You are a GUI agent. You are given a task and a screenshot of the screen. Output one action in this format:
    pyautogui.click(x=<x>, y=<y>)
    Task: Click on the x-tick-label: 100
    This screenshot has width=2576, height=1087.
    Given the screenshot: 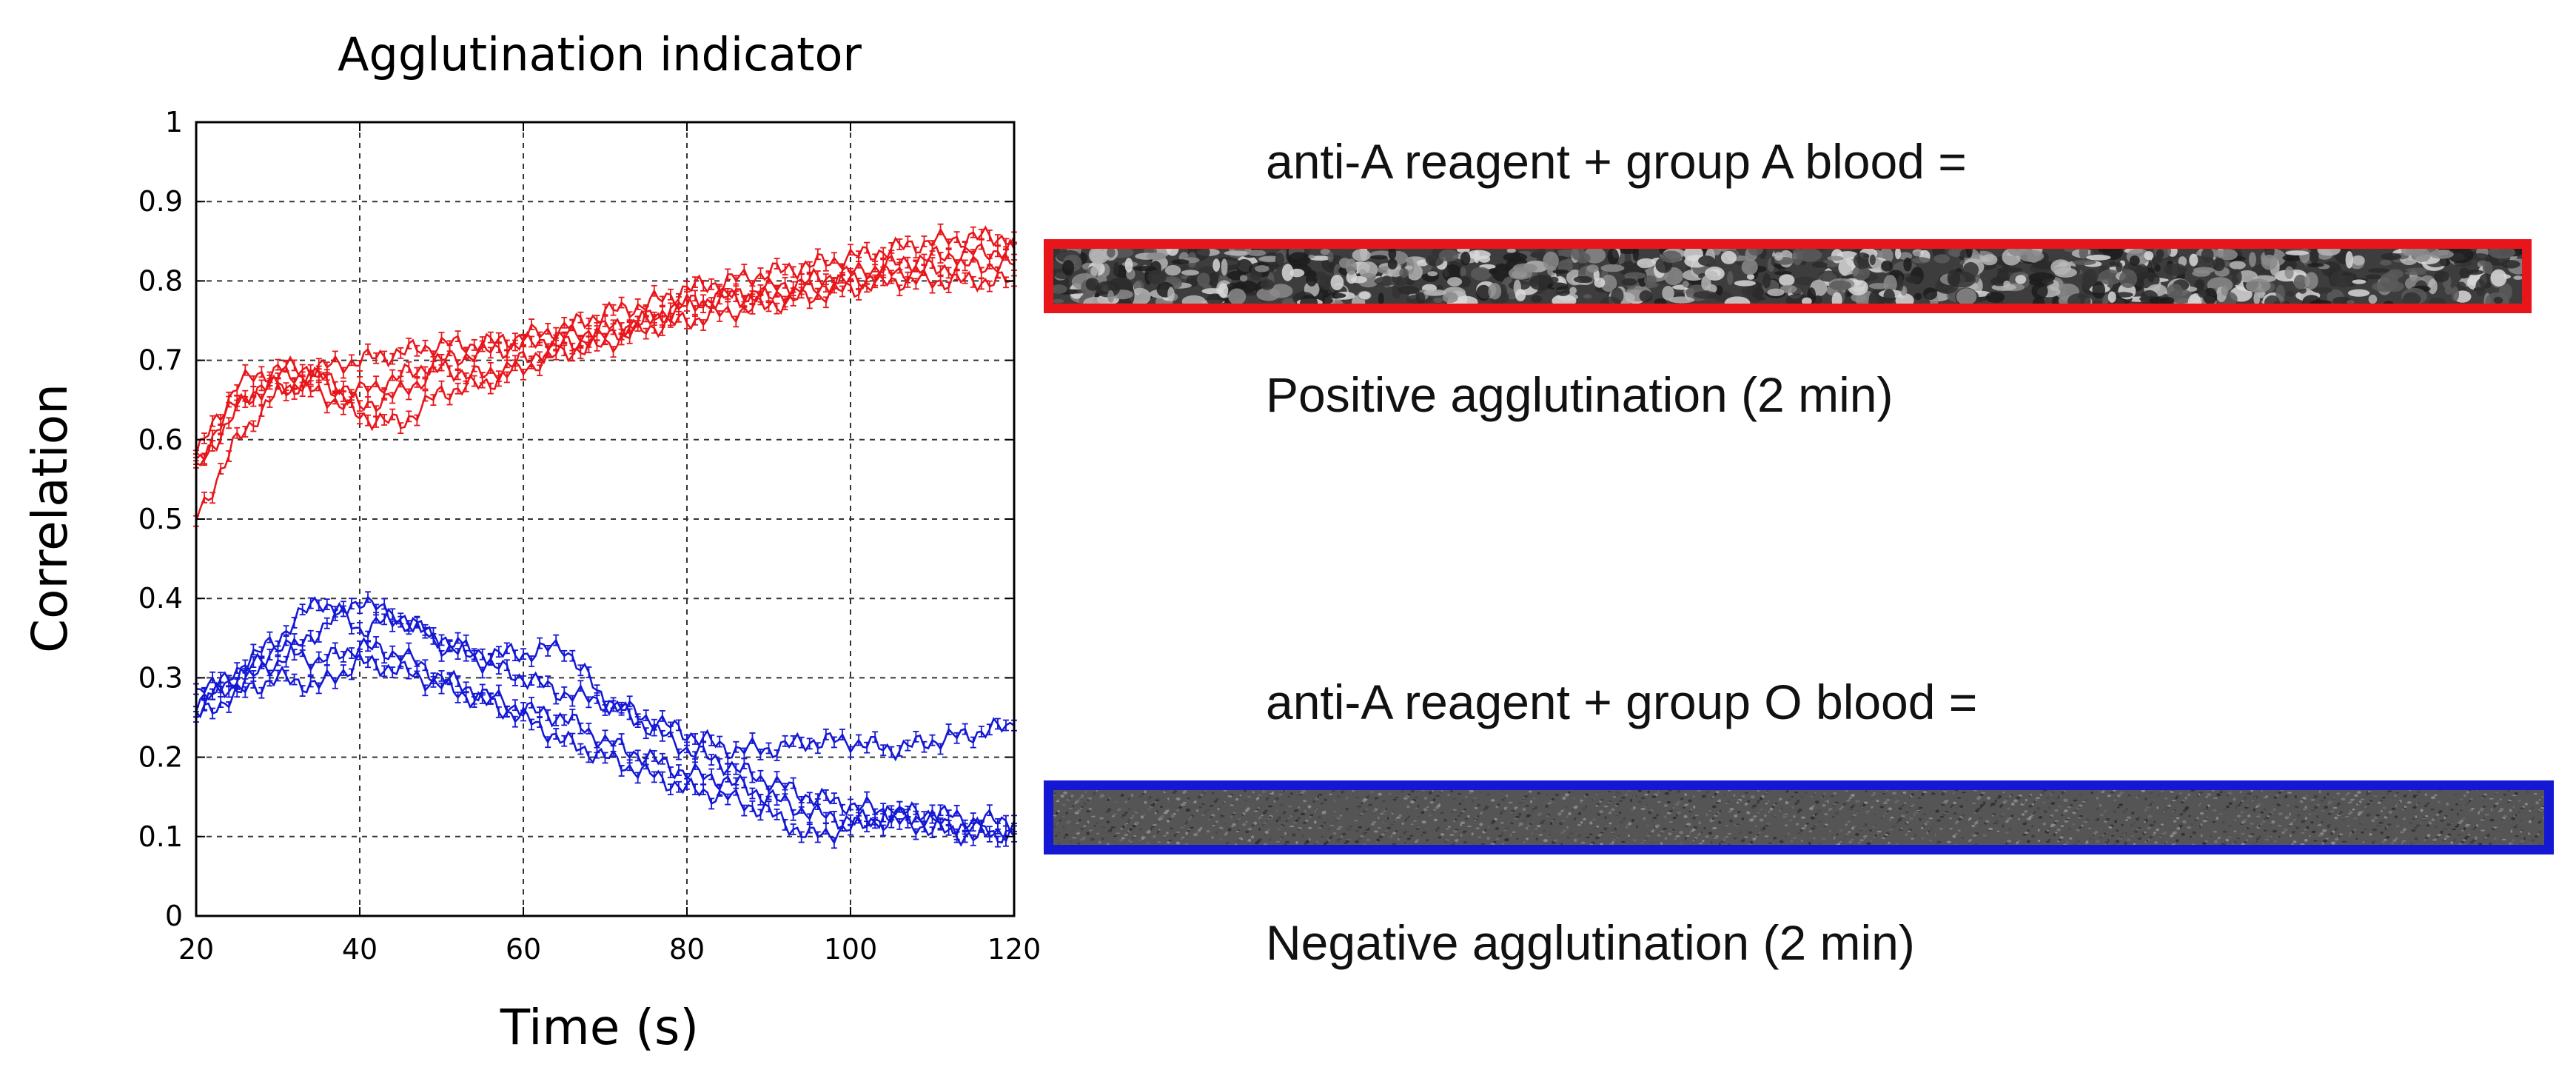 What is the action you would take?
    pyautogui.click(x=851, y=950)
    